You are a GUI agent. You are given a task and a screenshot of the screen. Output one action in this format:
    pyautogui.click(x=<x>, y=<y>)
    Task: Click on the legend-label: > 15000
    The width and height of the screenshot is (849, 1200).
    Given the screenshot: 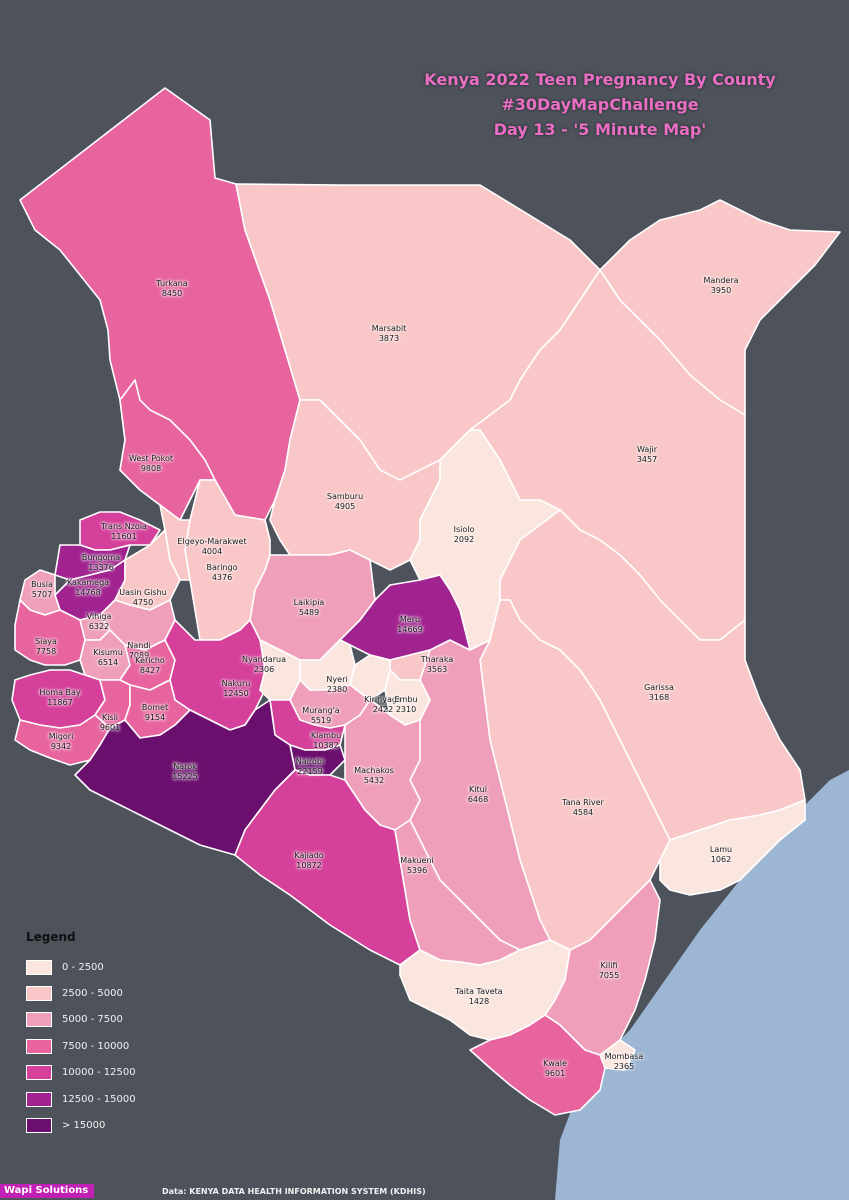 What is the action you would take?
    pyautogui.click(x=84, y=1126)
    